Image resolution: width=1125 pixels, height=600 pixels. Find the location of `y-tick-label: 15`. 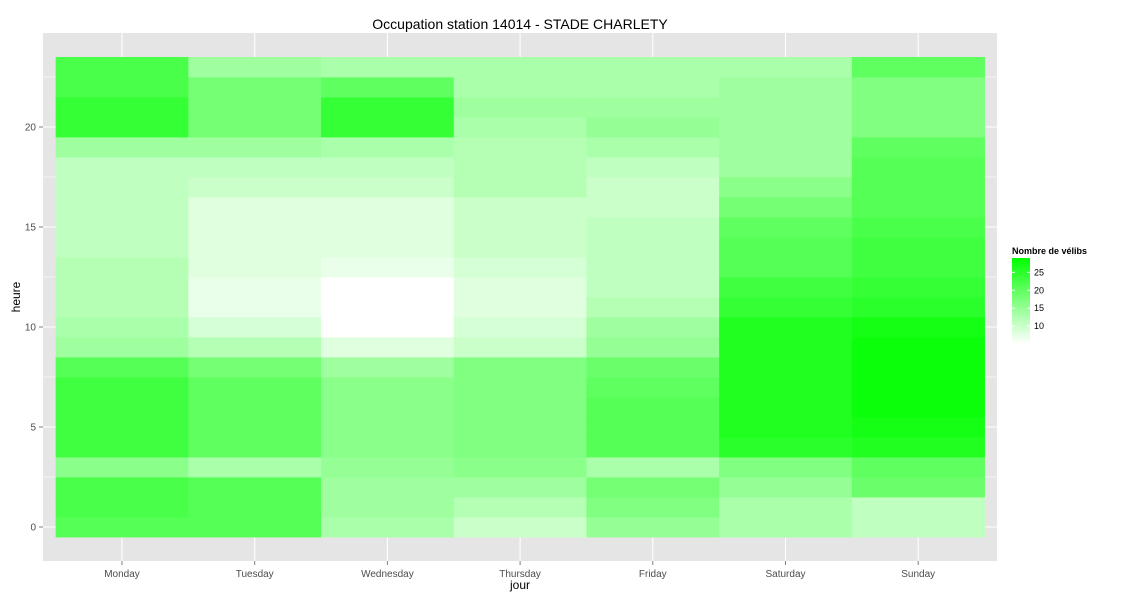

y-tick-label: 15 is located at coordinates (31, 228).